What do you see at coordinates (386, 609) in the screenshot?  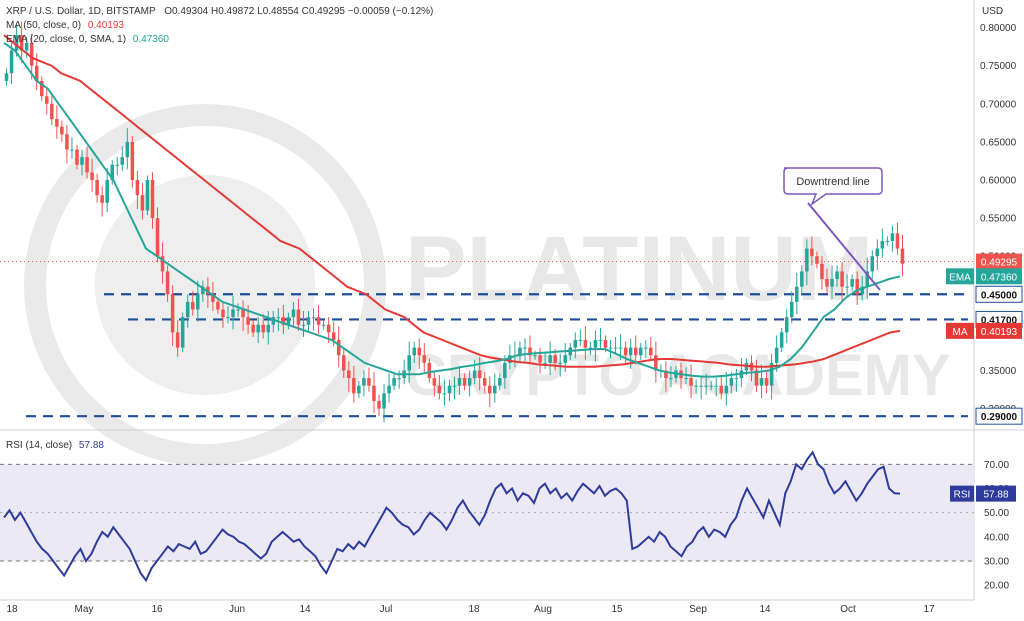 I see `time-tick-label: Jul` at bounding box center [386, 609].